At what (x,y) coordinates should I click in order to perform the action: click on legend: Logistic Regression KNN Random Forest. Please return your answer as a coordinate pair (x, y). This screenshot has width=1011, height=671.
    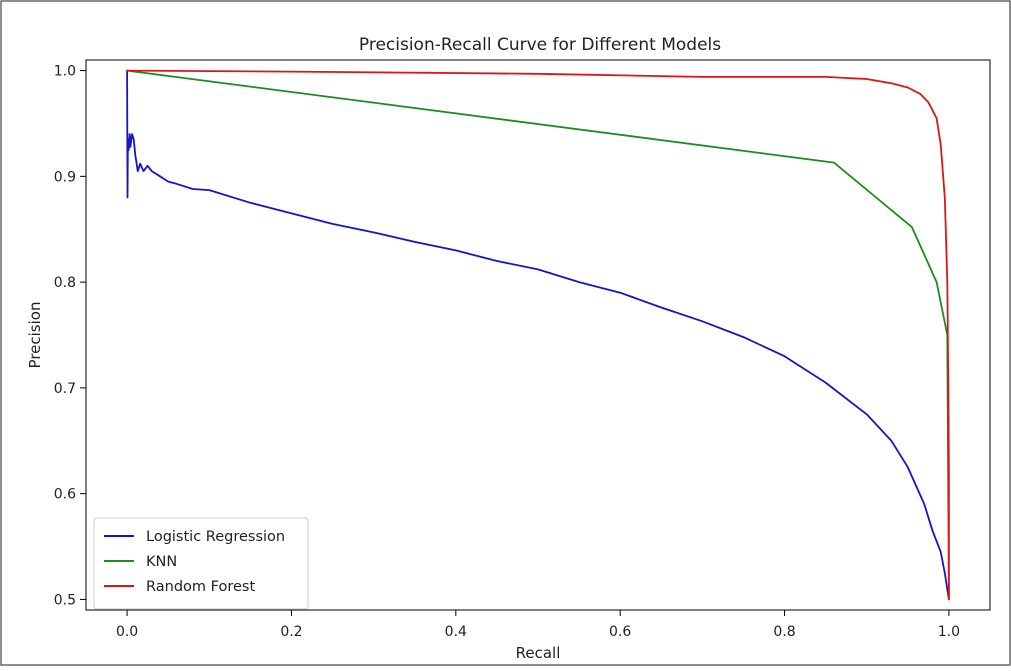
    Looking at the image, I should click on (201, 563).